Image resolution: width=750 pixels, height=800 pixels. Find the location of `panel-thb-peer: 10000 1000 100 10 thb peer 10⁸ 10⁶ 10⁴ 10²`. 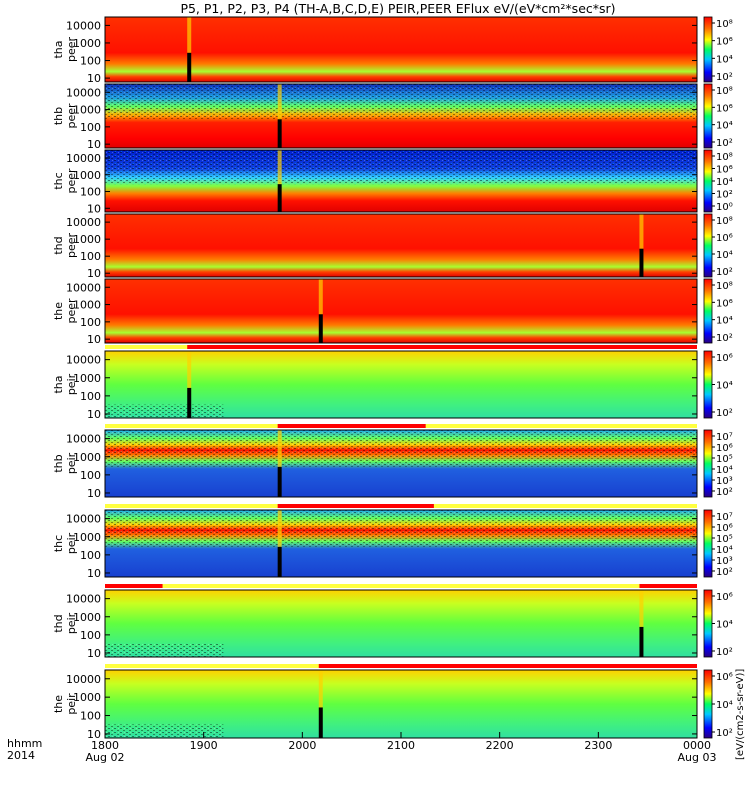

panel-thb-peer: 10000 1000 100 10 thb peer 10⁸ 10⁶ 10⁴ 10² is located at coordinates (392, 117).